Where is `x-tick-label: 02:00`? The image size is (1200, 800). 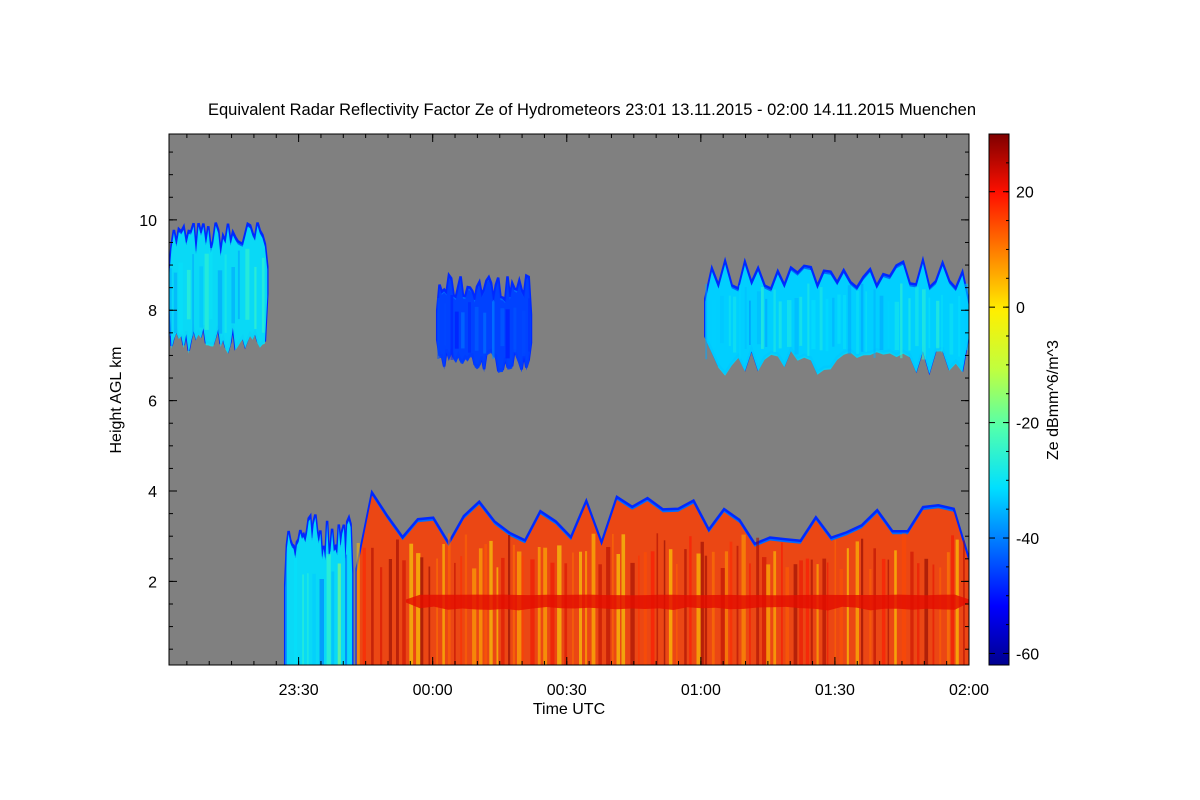
x-tick-label: 02:00 is located at coordinates (969, 690).